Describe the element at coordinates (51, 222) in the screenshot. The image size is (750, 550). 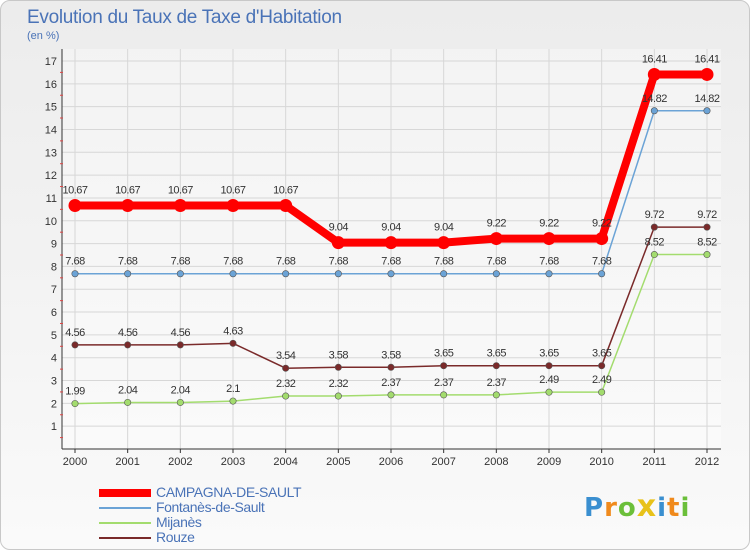
I see `y-tick-label: 10` at that location.